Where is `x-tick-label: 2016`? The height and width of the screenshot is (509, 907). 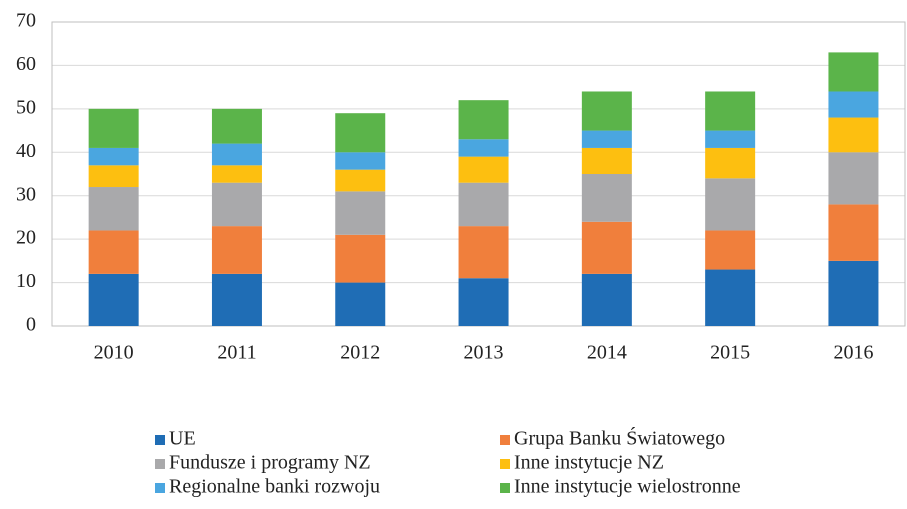
x-tick-label: 2016 is located at coordinates (853, 353).